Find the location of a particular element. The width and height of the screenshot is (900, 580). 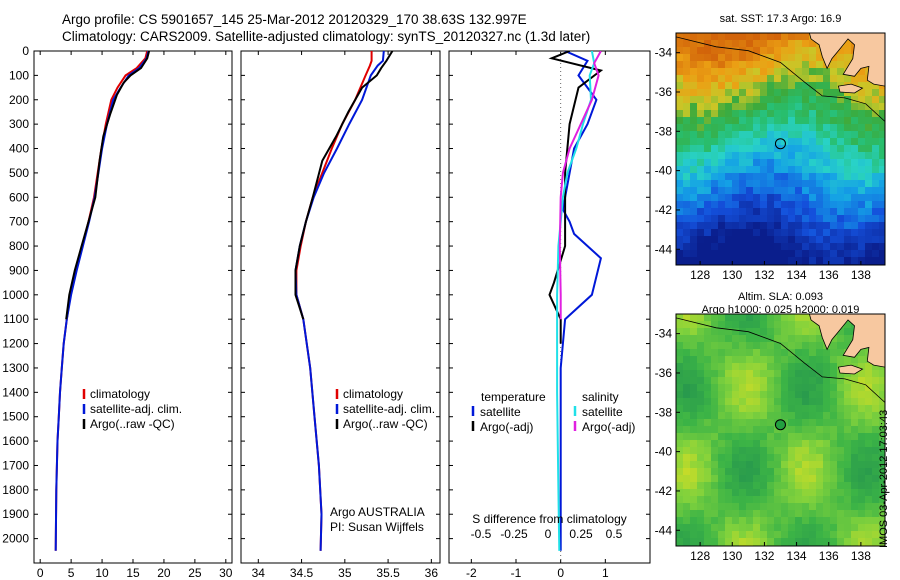

legend-label: satellite-adj. clim. is located at coordinates (389, 409).